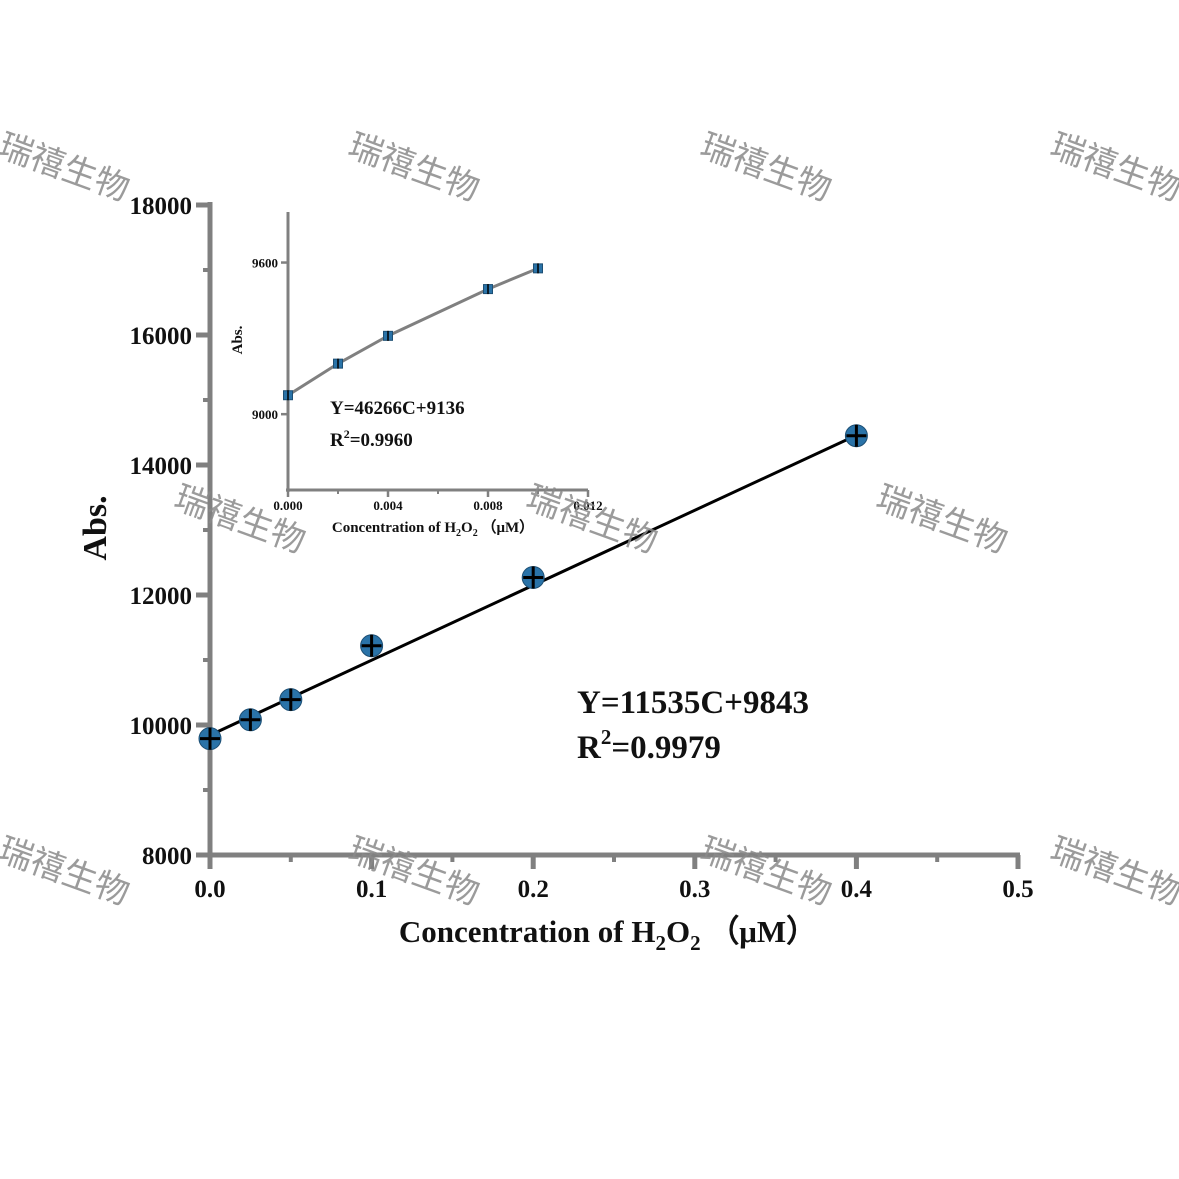 The width and height of the screenshot is (1179, 1179). What do you see at coordinates (238, 339) in the screenshot?
I see `inset-y-axis-title: Abs.` at bounding box center [238, 339].